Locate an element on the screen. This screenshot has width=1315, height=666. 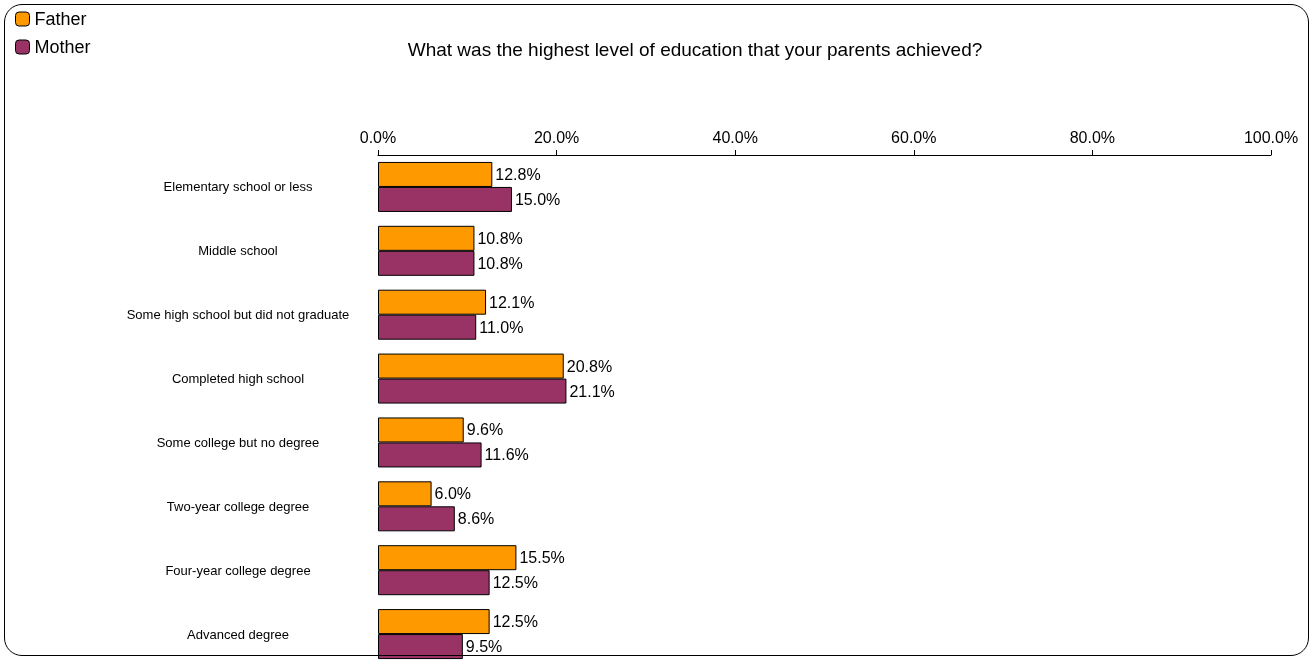
data-label: 12.8% is located at coordinates (518, 174).